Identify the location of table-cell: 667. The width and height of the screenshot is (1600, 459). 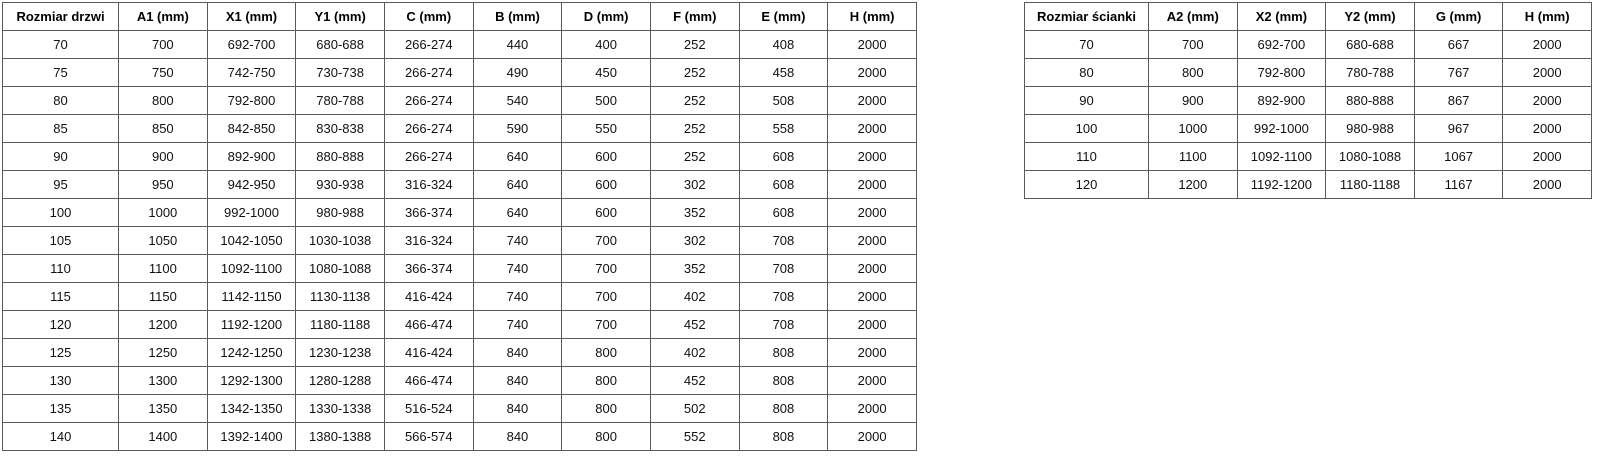
(1458, 44).